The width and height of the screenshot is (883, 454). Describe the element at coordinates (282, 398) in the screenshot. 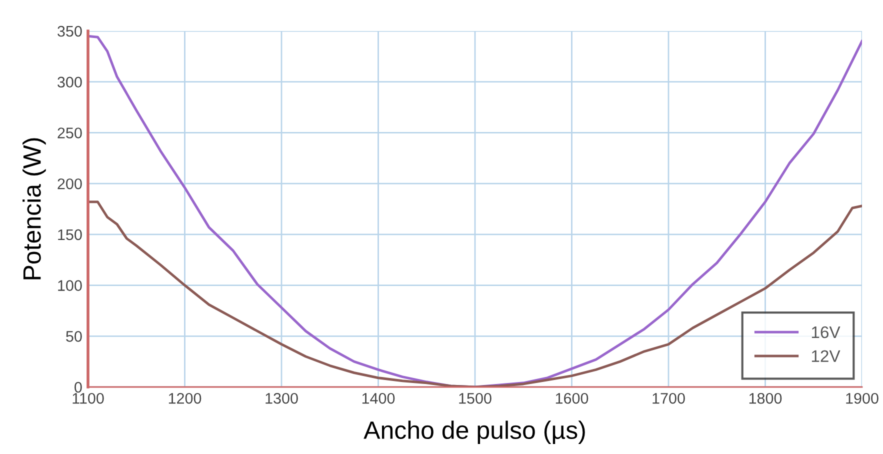

I see `x-tick-label: 1300` at that location.